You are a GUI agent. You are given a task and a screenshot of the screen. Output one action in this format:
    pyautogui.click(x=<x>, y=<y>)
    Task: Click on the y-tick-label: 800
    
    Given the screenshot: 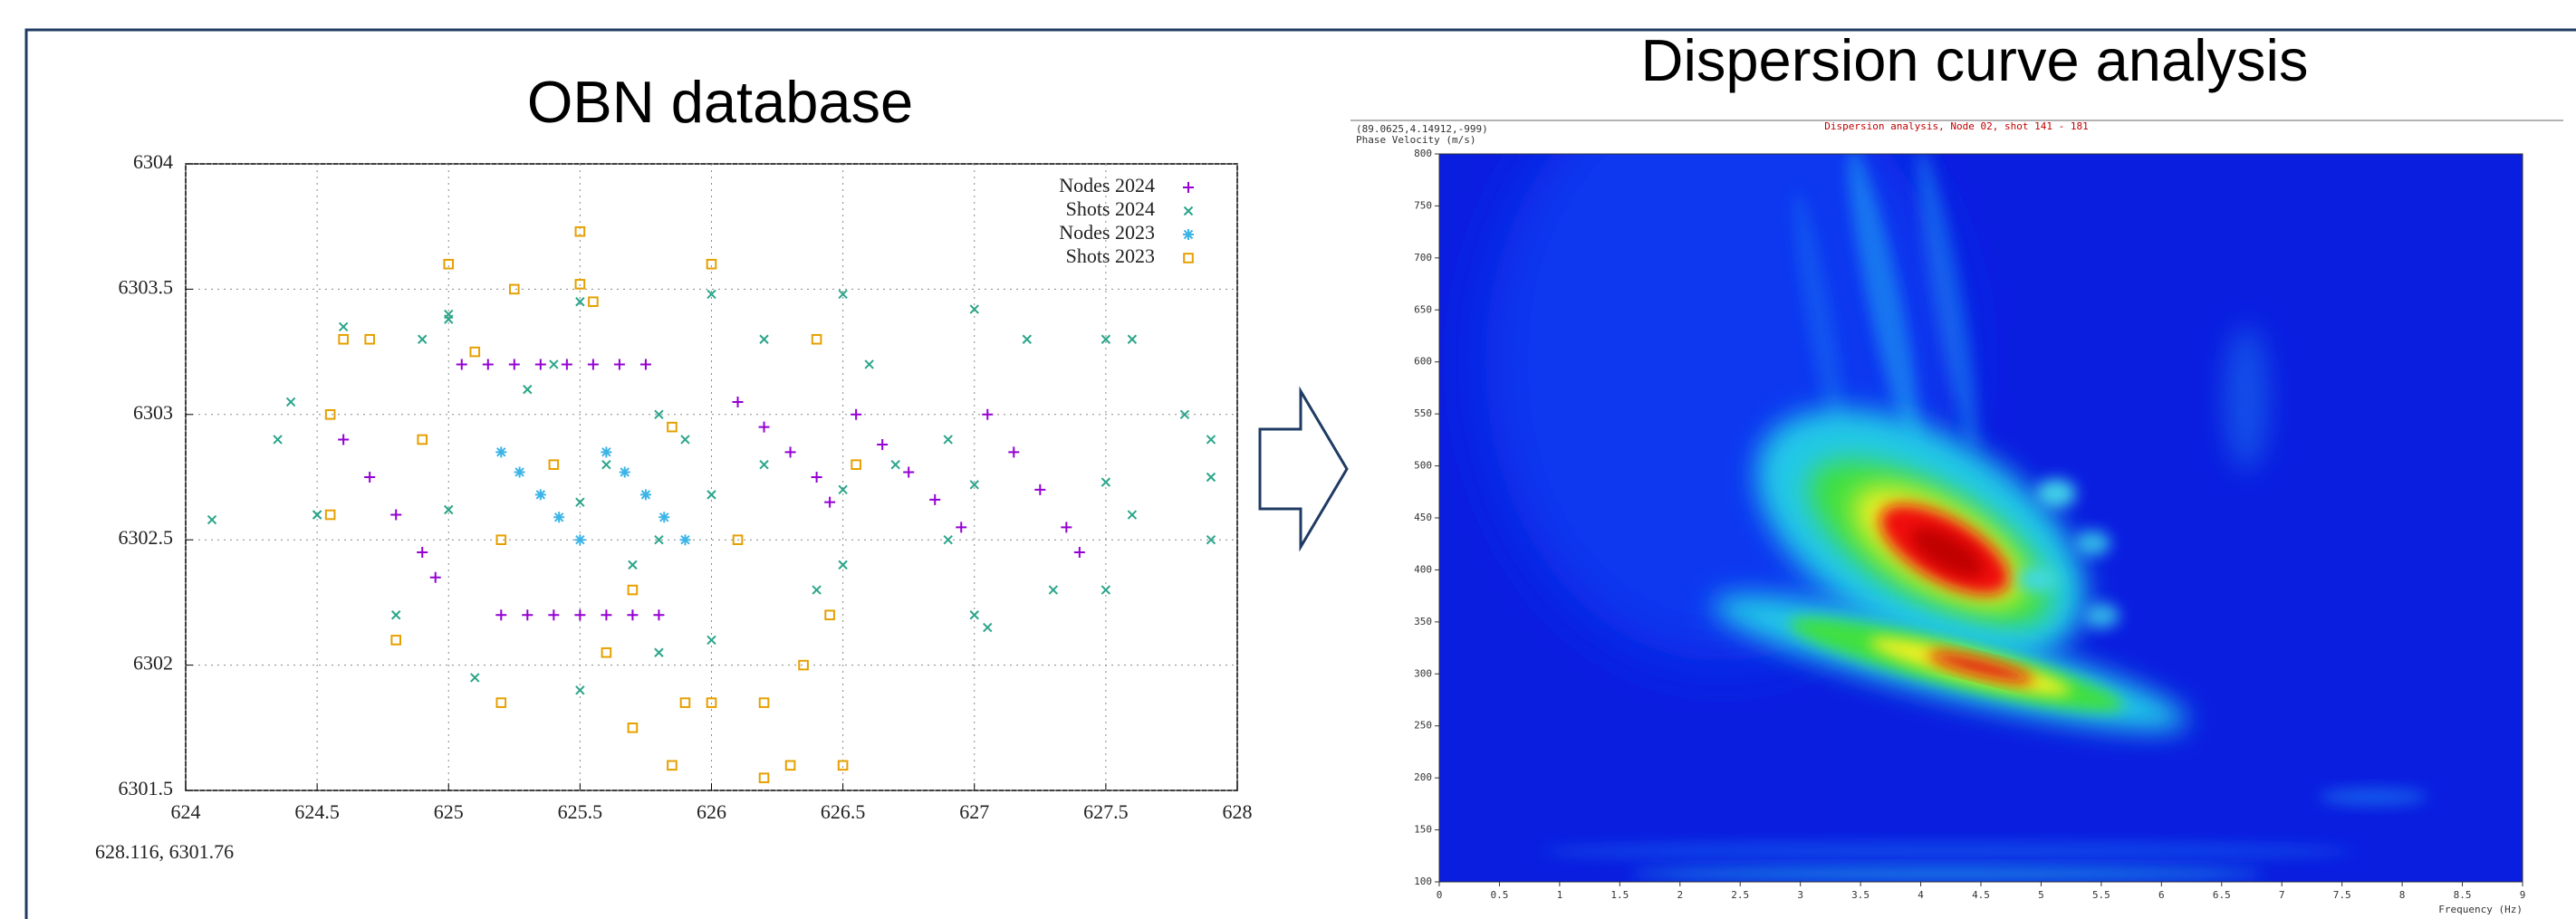 What is the action you would take?
    pyautogui.click(x=1423, y=153)
    